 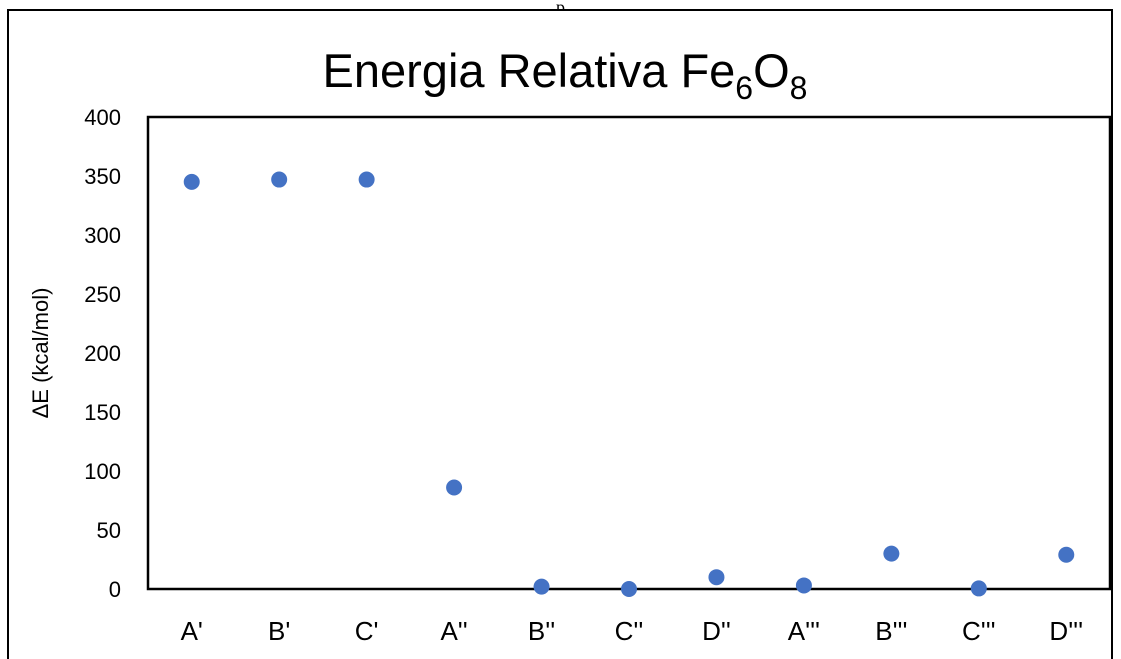 I want to click on x-tick-label: B'', so click(x=541, y=631).